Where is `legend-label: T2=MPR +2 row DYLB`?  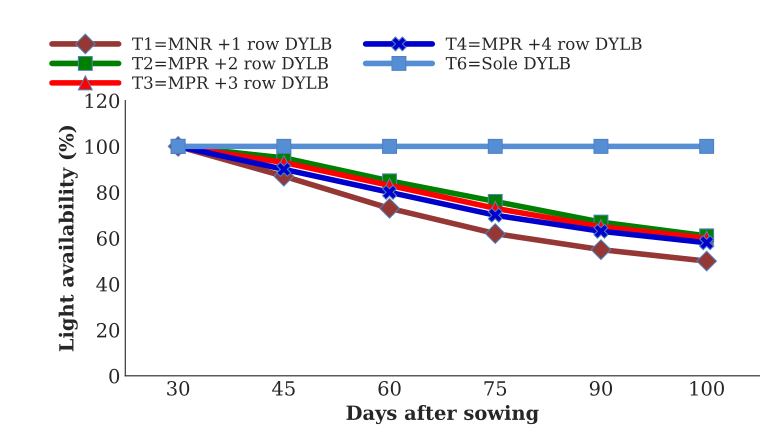 legend-label: T2=MPR +2 row DYLB is located at coordinates (230, 63).